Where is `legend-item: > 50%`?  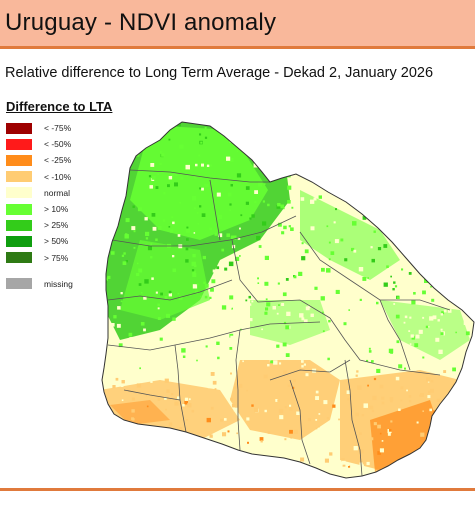
legend-item: > 50% is located at coordinates (65, 241).